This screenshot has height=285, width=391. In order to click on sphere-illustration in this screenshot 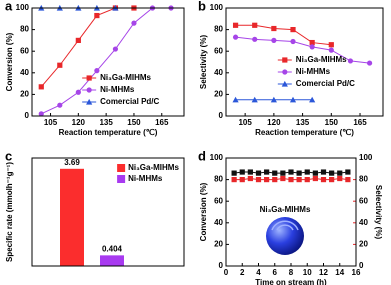, I will do `click(285, 236)`.